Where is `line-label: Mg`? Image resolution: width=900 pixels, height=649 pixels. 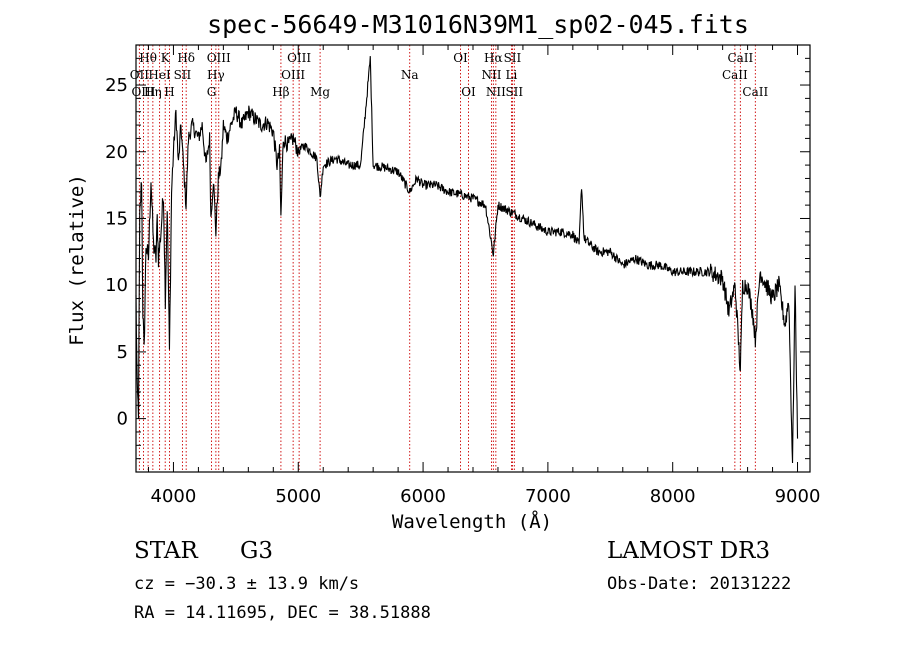 line-label: Mg is located at coordinates (320, 92).